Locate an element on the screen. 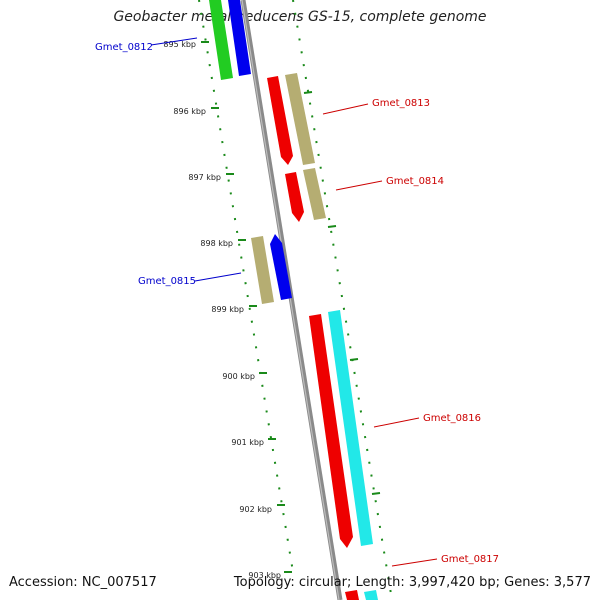 This screenshot has height=600, width=600. gene-label: Gmet_0817 is located at coordinates (470, 559).